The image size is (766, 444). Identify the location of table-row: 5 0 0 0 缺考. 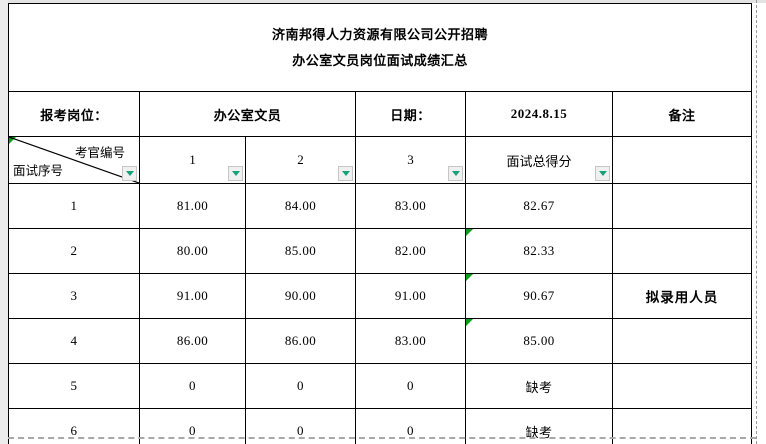
(380, 386).